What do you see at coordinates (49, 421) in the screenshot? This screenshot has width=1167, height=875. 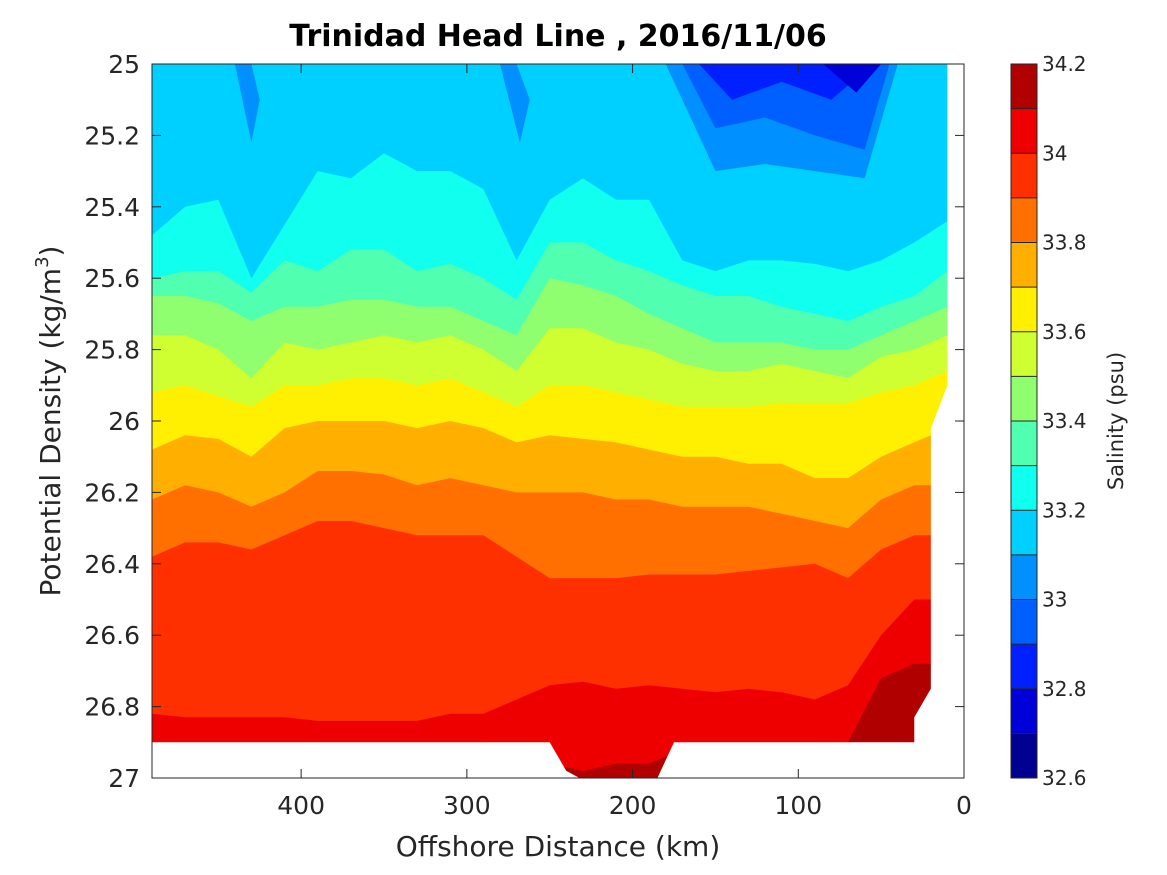 I see `y-axis-label: Potential Density (kg/m3)` at bounding box center [49, 421].